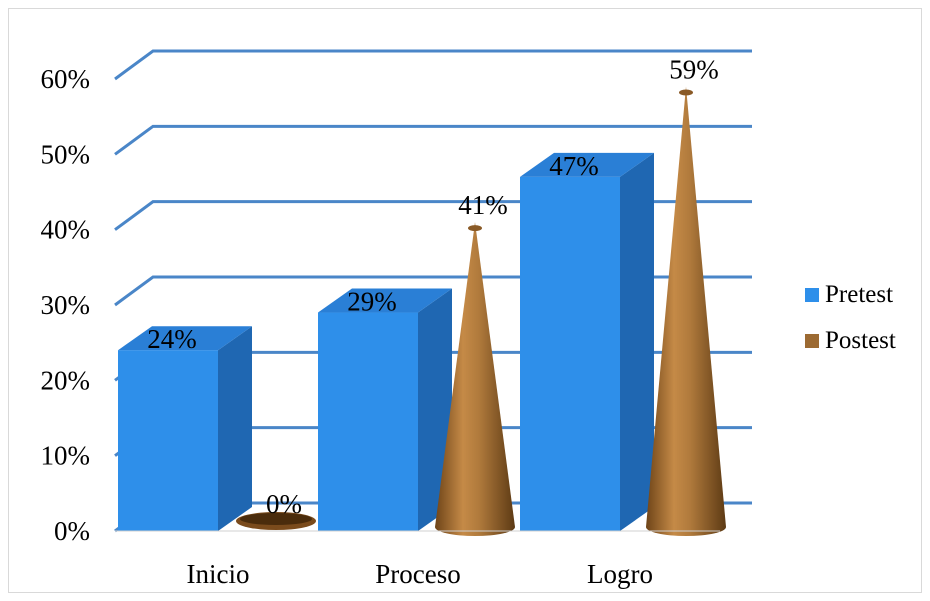 Image resolution: width=930 pixels, height=601 pixels. I want to click on cone-base-inner, so click(276, 519).